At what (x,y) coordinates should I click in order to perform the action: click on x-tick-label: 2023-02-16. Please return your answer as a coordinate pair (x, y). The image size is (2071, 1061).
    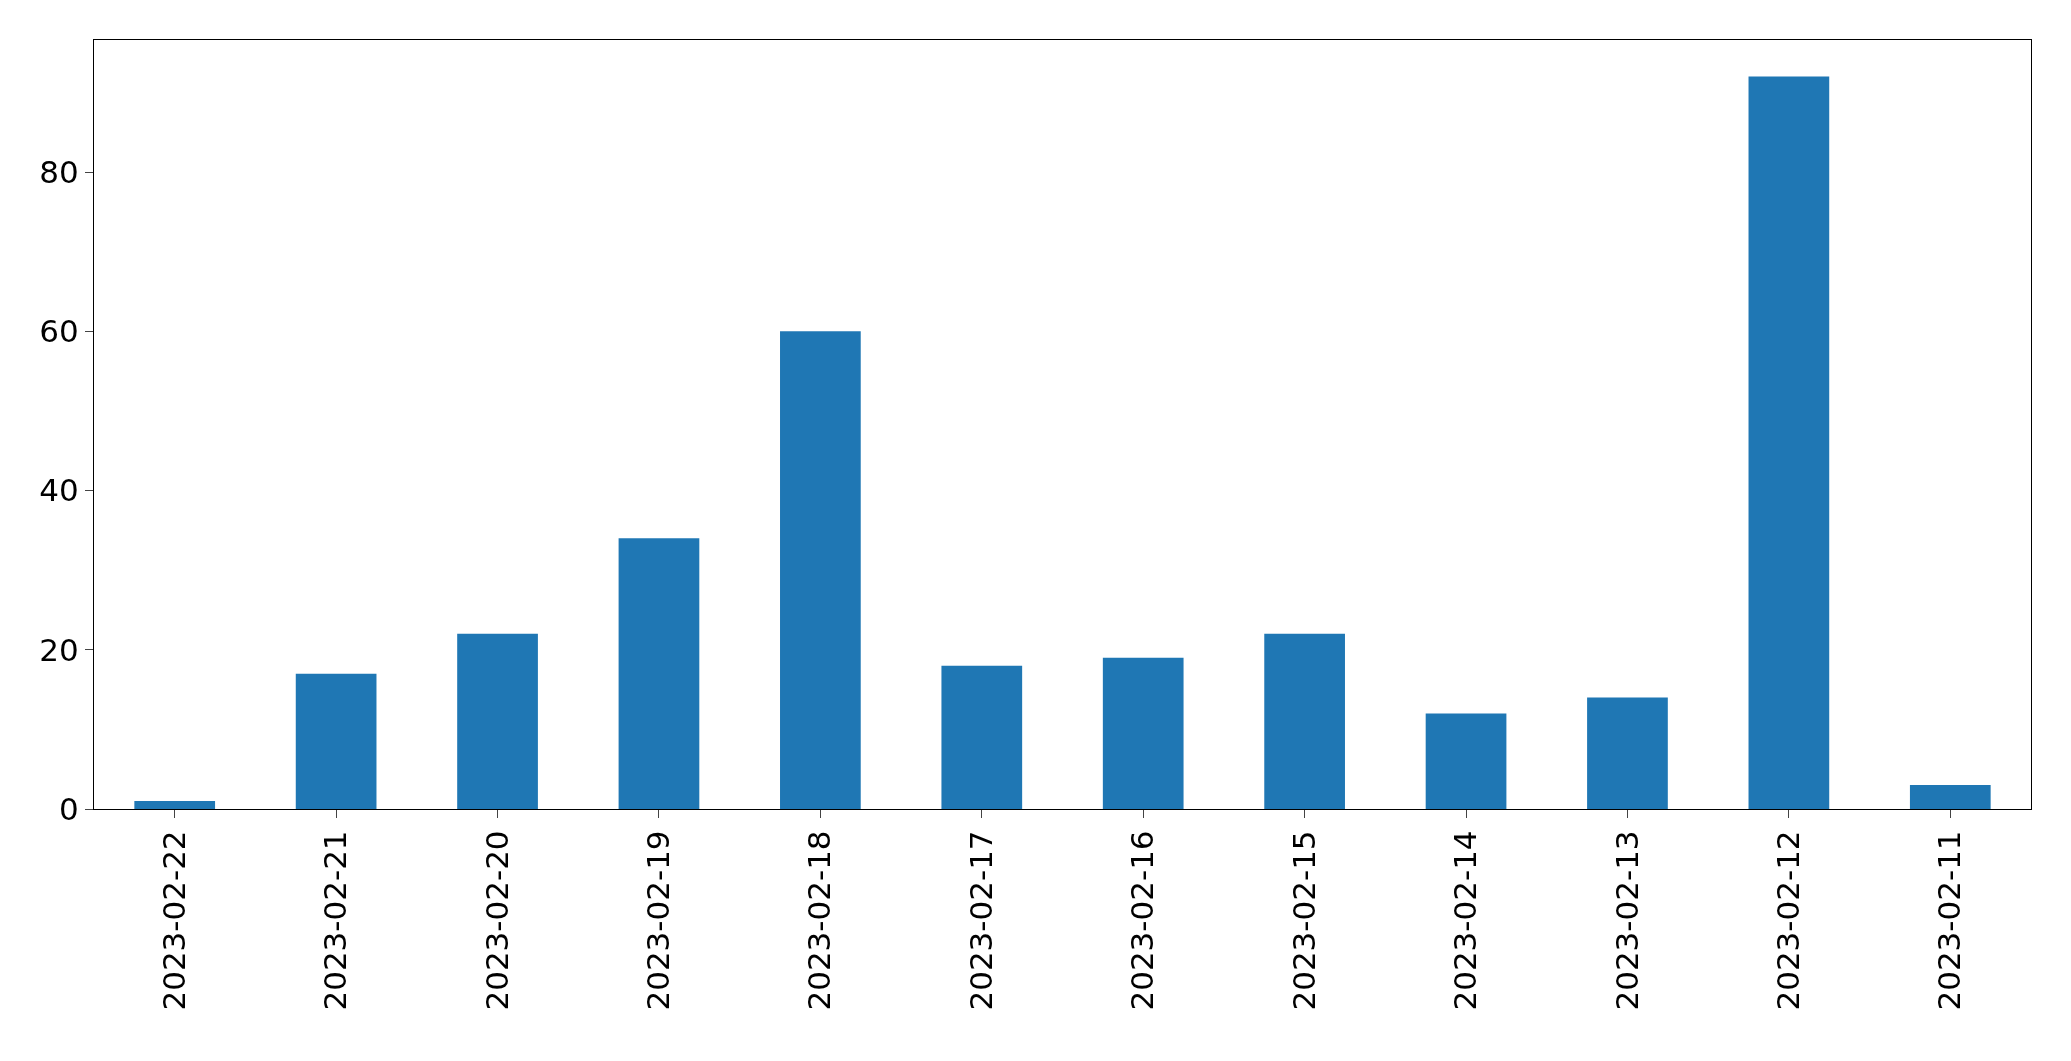
    Looking at the image, I should click on (1142, 920).